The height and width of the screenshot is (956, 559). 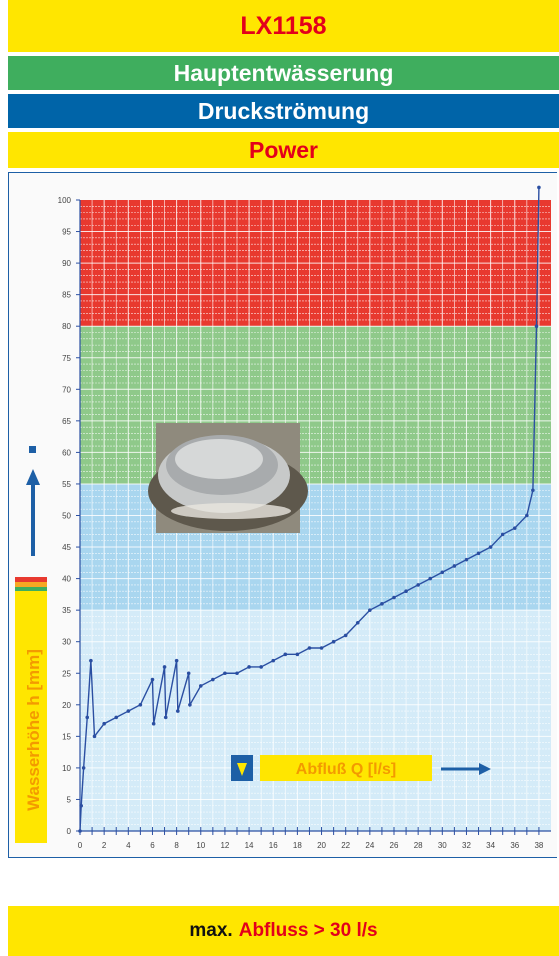 What do you see at coordinates (176, 845) in the screenshot?
I see `x-tick-label: 8` at bounding box center [176, 845].